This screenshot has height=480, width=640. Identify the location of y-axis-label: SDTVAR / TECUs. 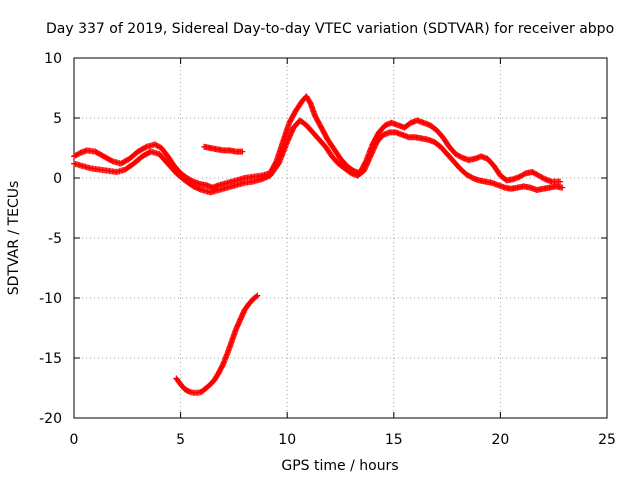
(14, 238).